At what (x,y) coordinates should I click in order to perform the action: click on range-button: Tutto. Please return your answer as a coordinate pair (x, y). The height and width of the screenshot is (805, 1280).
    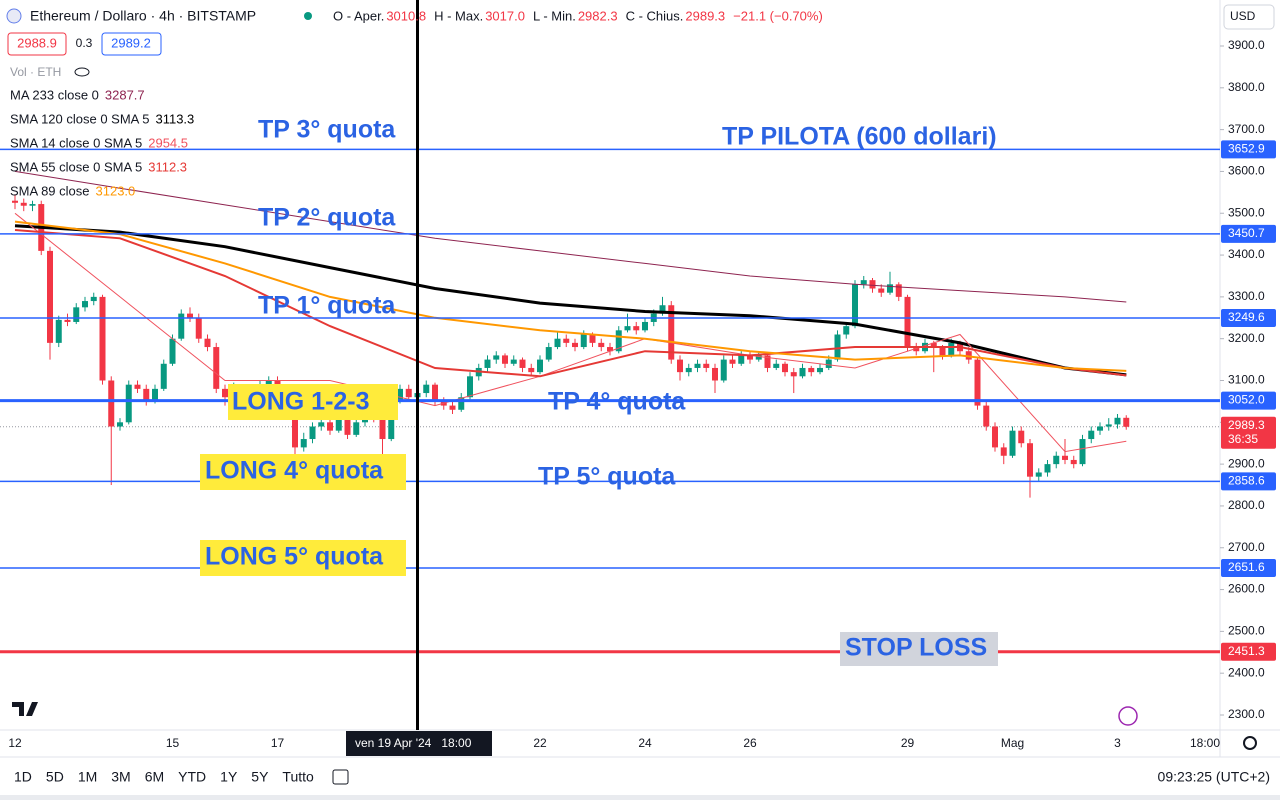
    Looking at the image, I should click on (298, 777).